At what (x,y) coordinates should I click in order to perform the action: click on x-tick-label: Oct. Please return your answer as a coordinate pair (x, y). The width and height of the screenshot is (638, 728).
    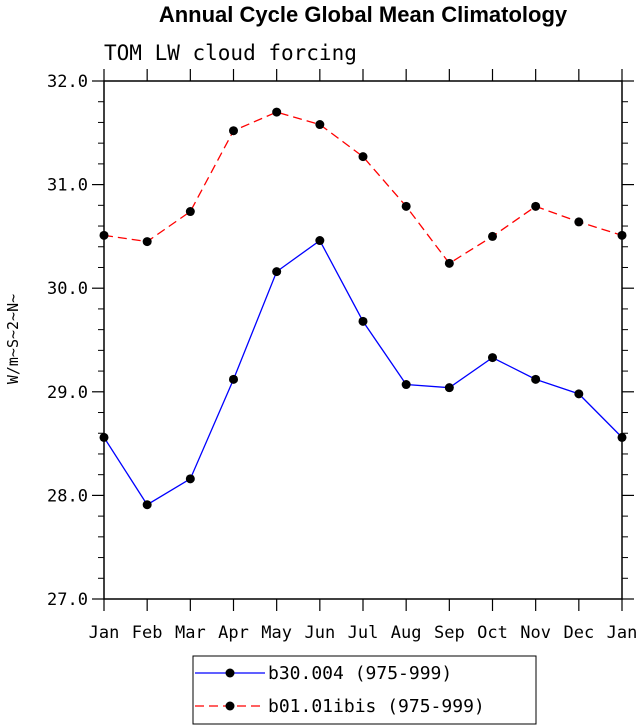
    Looking at the image, I should click on (492, 633).